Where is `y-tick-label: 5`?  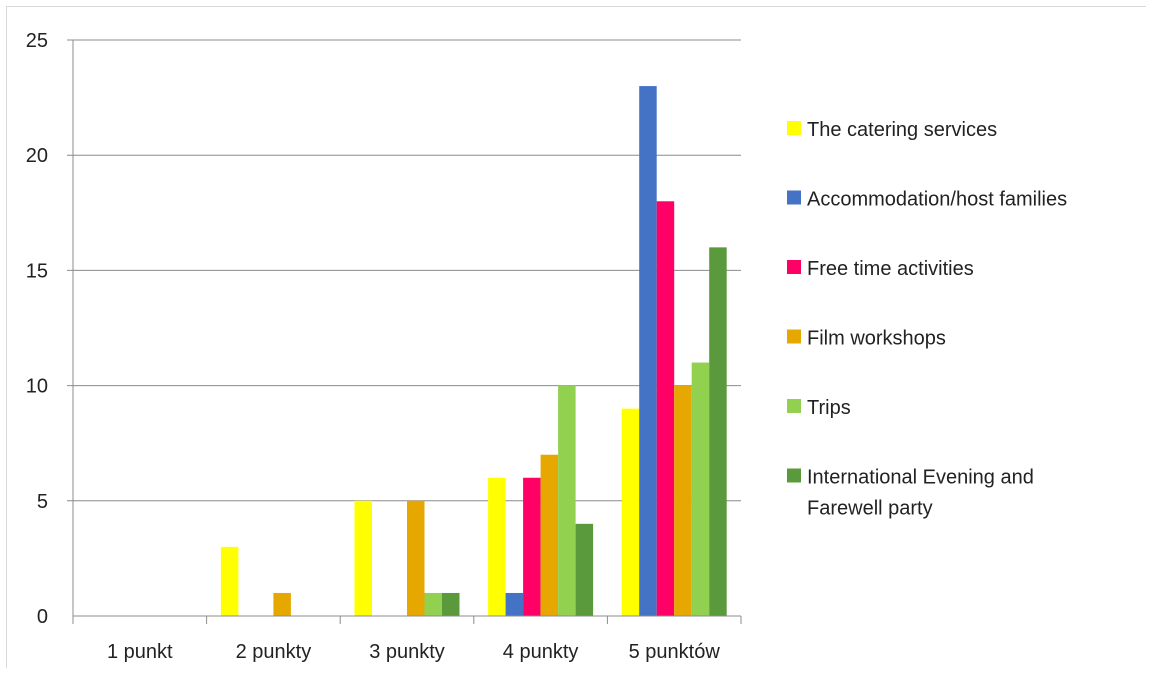
y-tick-label: 5 is located at coordinates (42, 502).